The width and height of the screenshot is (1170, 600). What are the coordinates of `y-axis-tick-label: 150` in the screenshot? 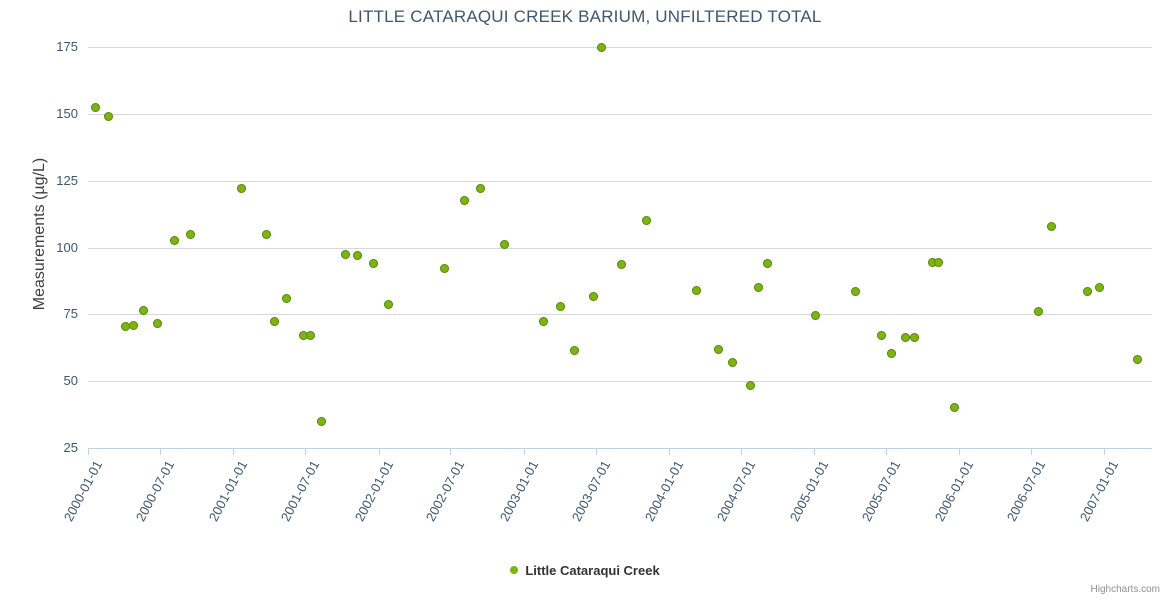 It's located at (67, 113).